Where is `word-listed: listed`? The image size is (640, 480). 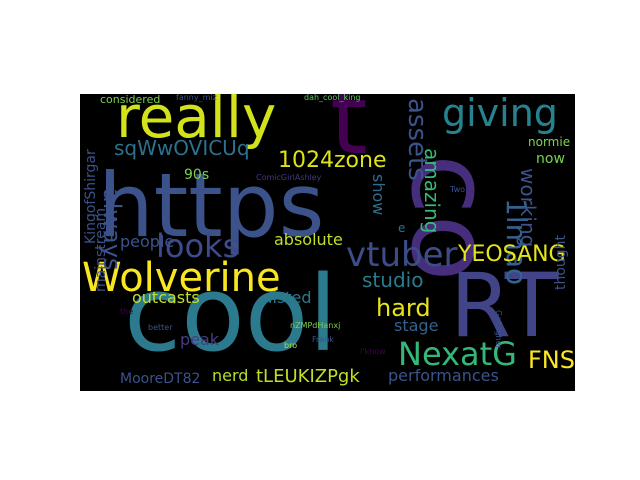 word-listed: listed is located at coordinates (290, 297).